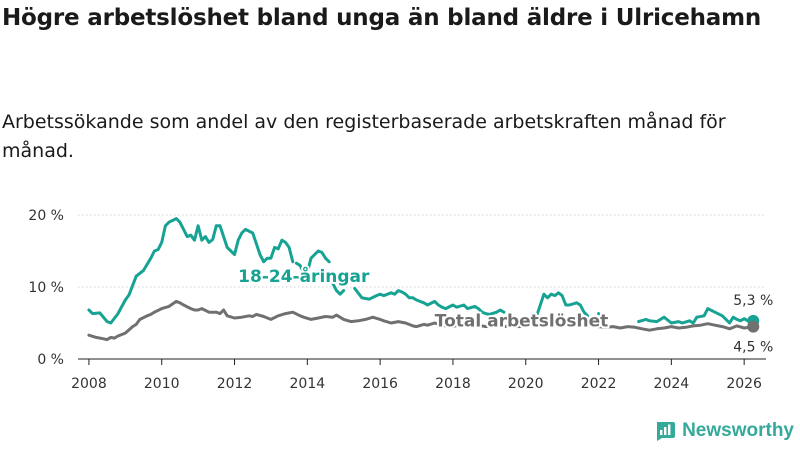  Describe the element at coordinates (738, 430) in the screenshot. I see `newsworthy-logo-text: Newsworthy` at that location.